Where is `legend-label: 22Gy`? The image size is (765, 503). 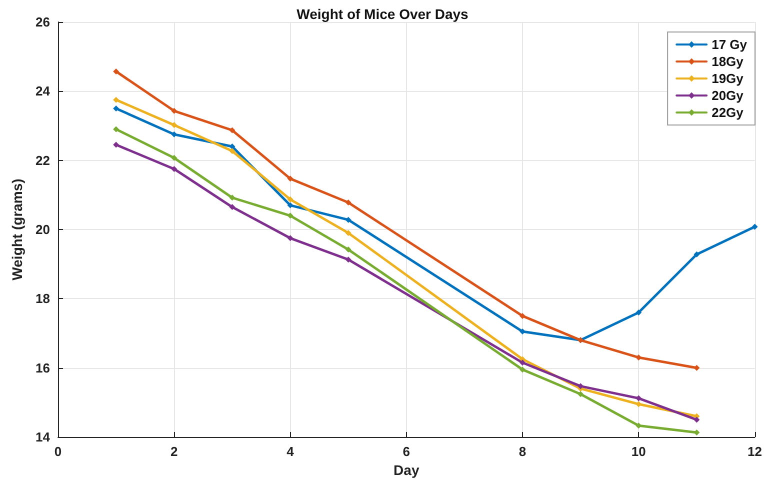 legend-label: 22Gy is located at coordinates (728, 112).